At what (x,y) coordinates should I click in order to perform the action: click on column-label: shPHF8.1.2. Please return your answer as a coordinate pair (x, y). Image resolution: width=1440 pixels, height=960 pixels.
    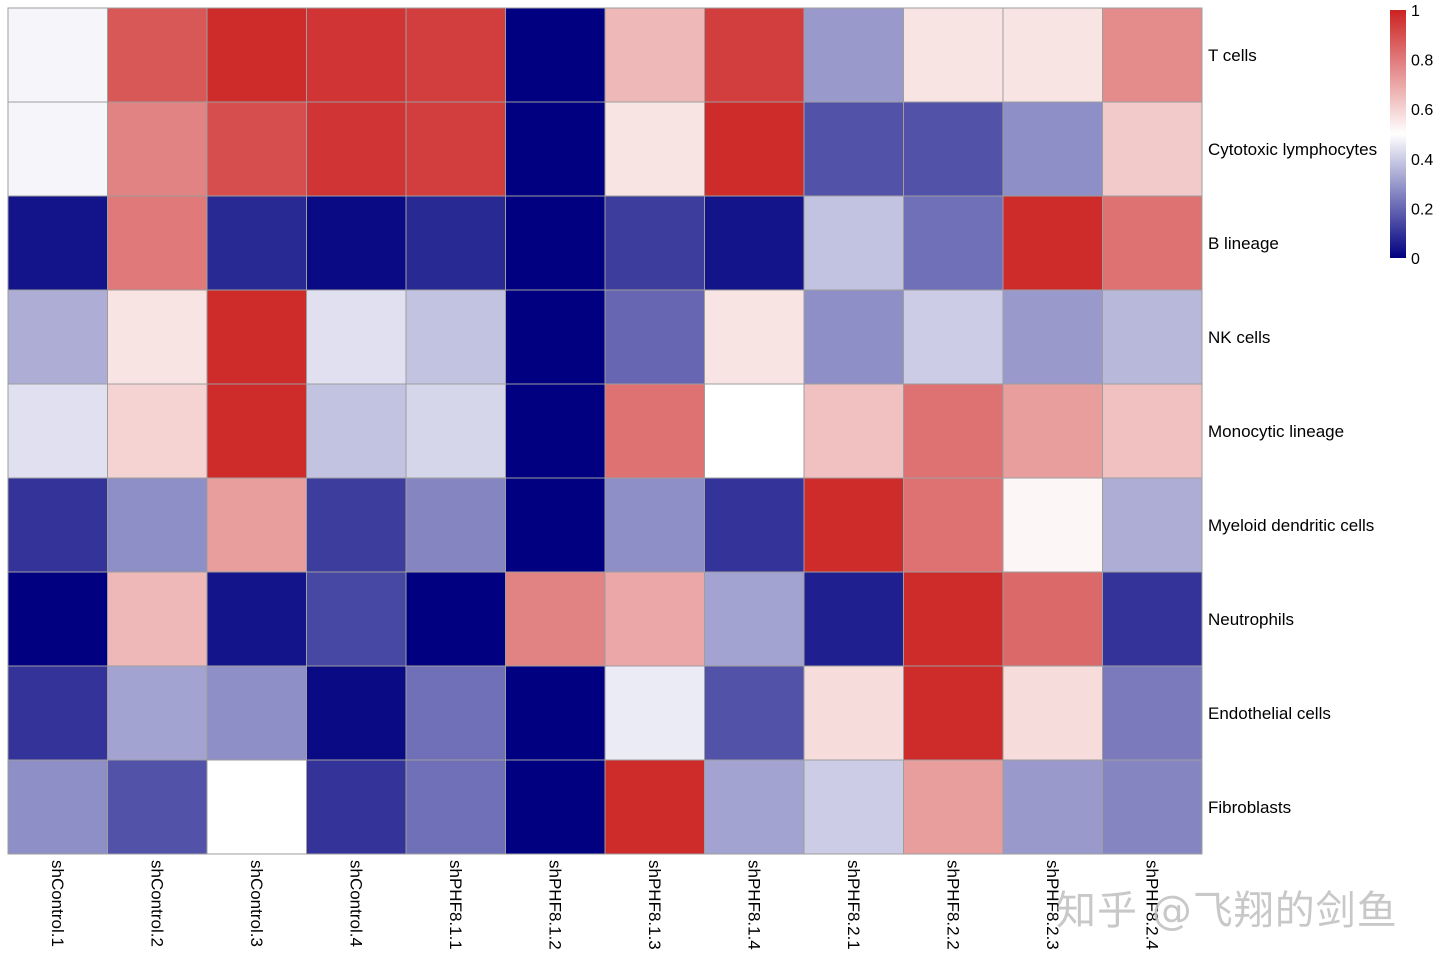
    Looking at the image, I should click on (554, 905).